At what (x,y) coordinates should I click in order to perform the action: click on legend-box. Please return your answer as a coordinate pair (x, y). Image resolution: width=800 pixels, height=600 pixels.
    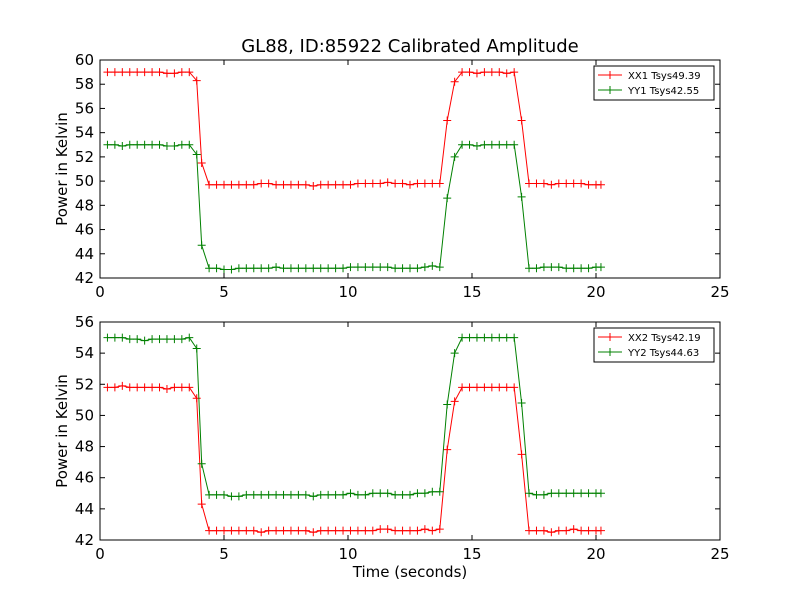
    Looking at the image, I should click on (654, 83).